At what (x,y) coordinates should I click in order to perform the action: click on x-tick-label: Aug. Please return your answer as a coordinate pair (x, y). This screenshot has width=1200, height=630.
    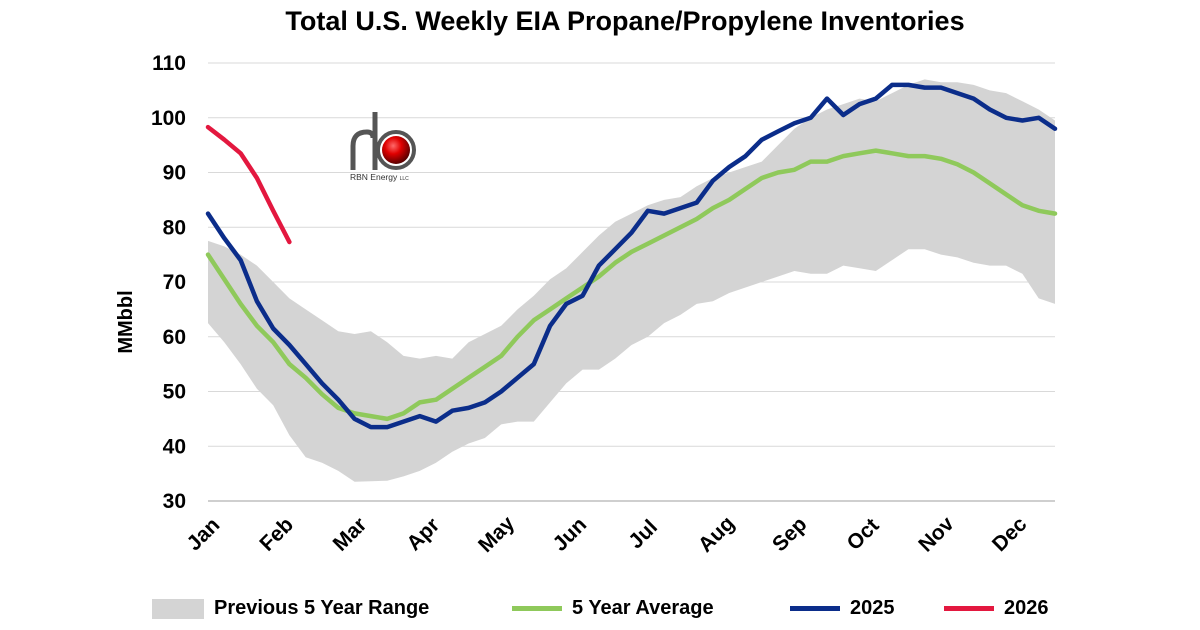
    Looking at the image, I should click on (716, 534).